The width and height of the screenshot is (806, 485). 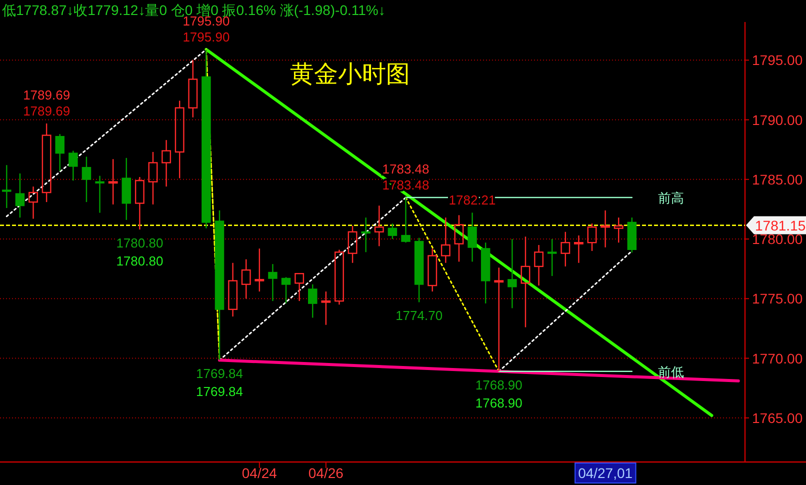 What do you see at coordinates (671, 372) in the screenshot?
I see `text: 前低` at bounding box center [671, 372].